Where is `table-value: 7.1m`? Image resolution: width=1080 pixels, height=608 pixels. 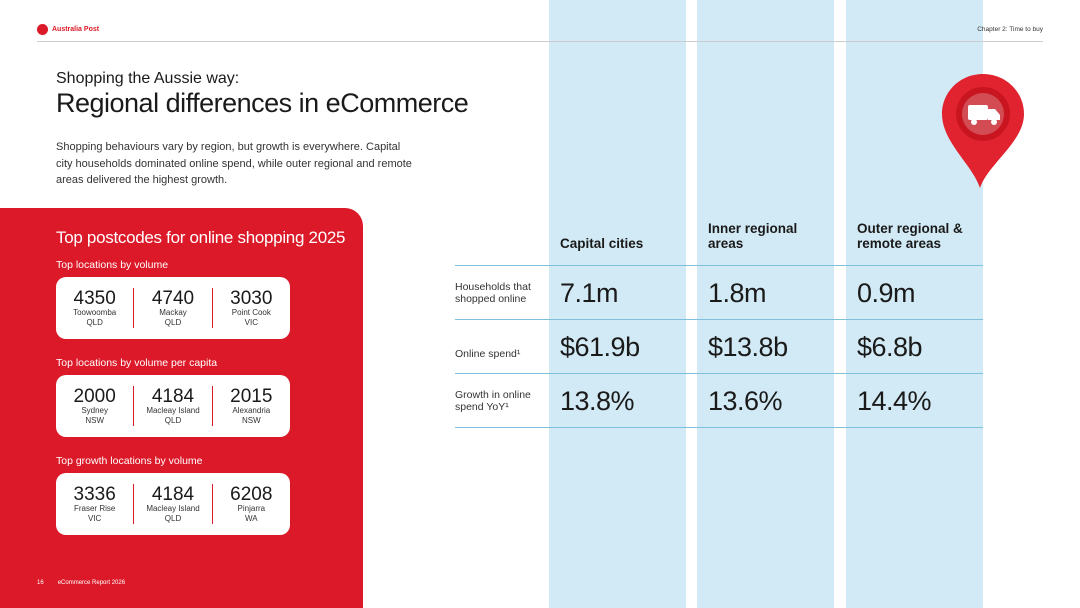 table-value: 7.1m is located at coordinates (589, 293).